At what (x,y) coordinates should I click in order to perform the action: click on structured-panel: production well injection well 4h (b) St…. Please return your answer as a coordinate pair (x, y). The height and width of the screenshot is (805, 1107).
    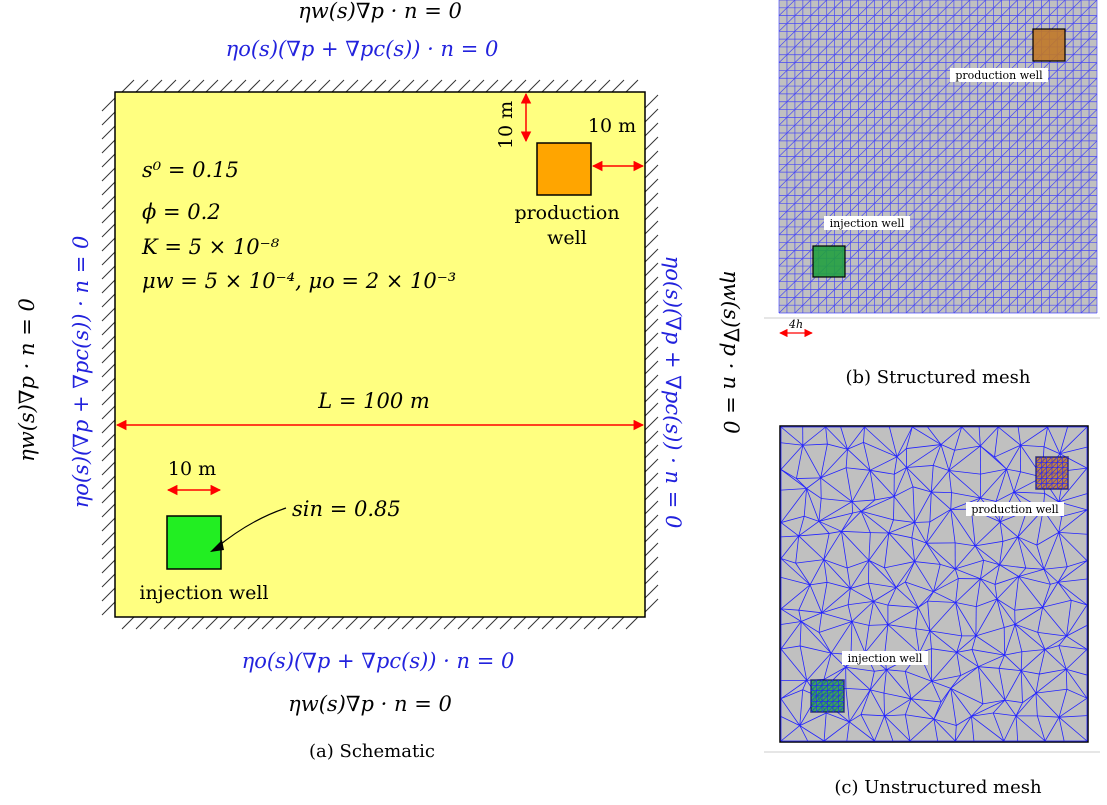
    Looking at the image, I should click on (932, 194).